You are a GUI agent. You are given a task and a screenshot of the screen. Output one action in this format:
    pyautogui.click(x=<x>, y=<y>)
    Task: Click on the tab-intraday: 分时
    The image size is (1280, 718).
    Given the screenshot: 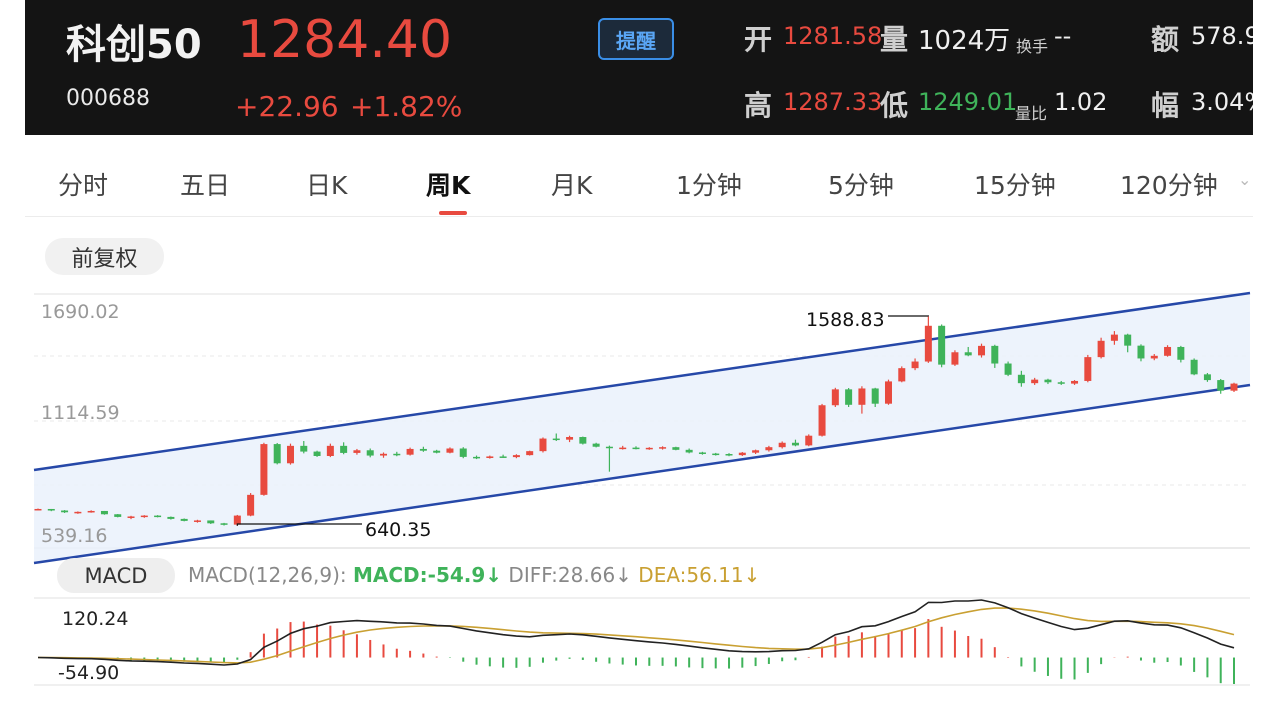 What is the action you would take?
    pyautogui.click(x=83, y=185)
    